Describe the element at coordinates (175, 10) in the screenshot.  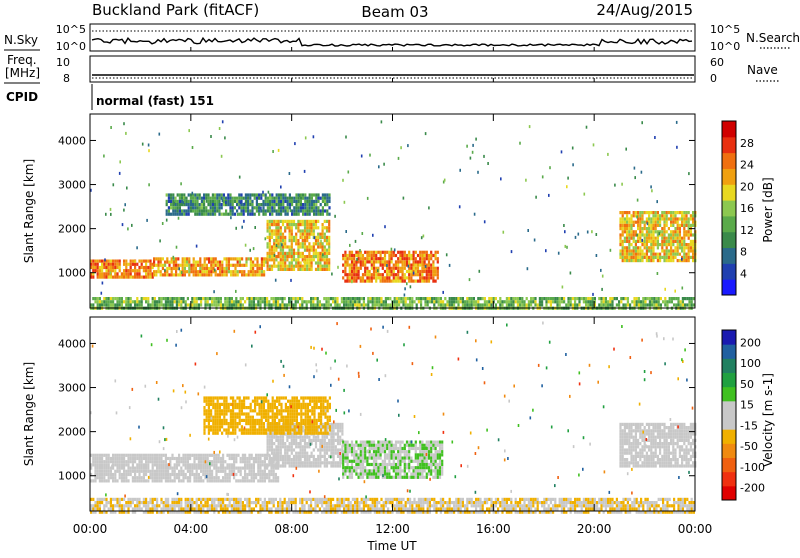
I see `station-title: Buckland Park (fitACF)` at that location.